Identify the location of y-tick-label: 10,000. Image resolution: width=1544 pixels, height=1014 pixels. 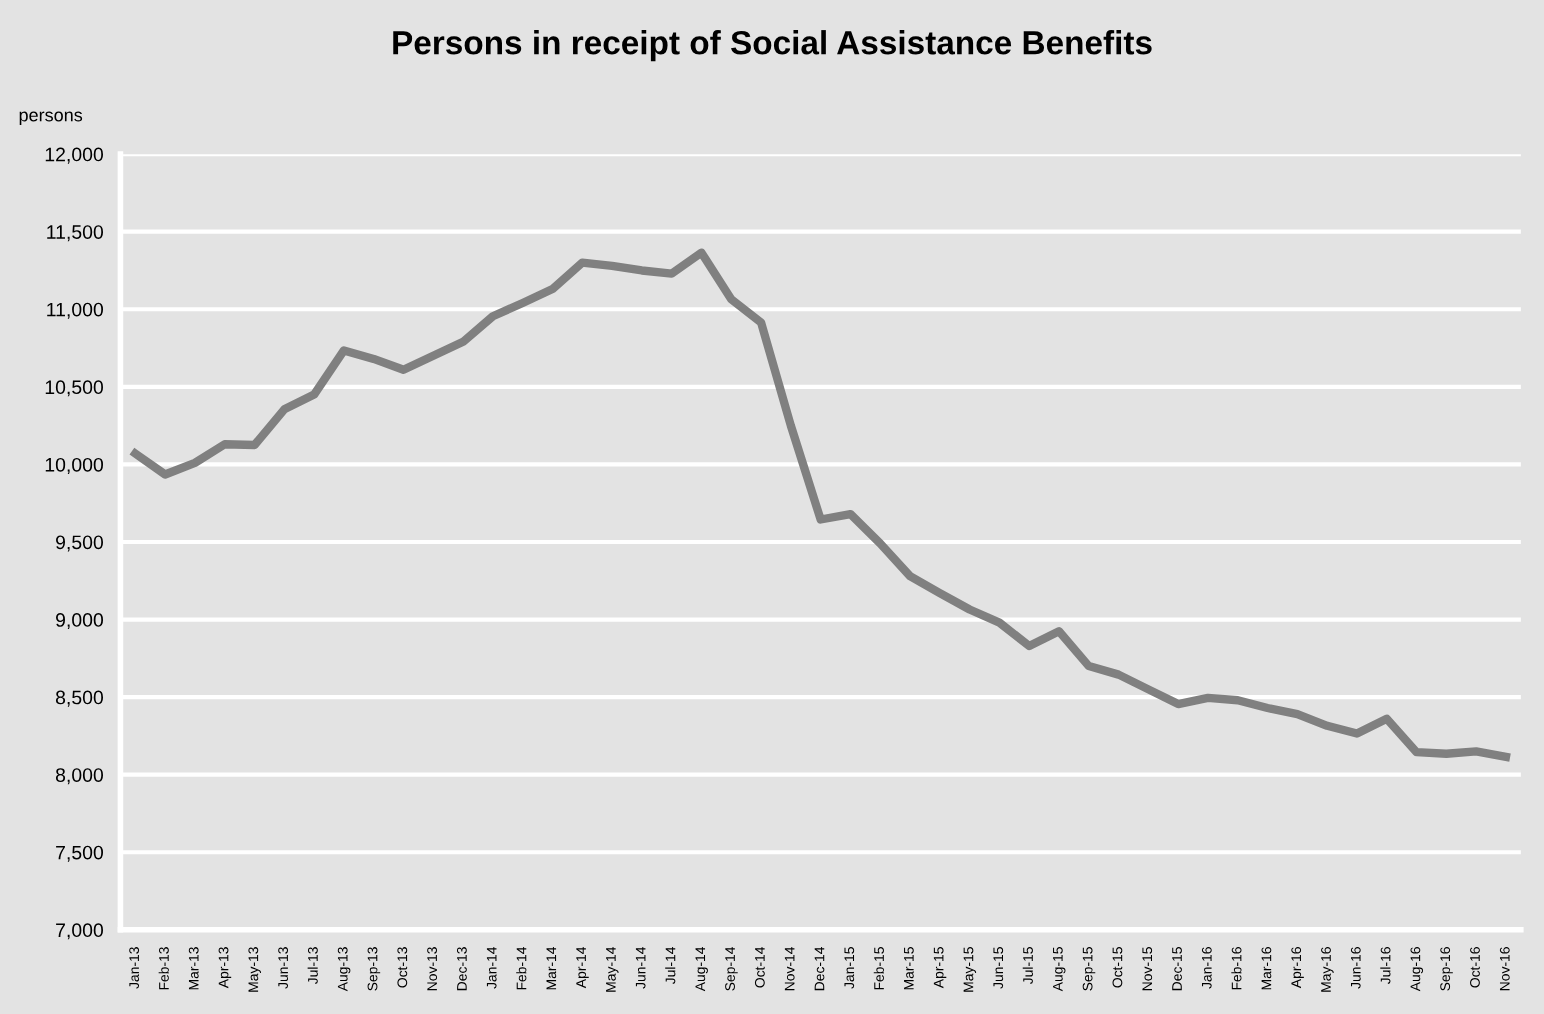
(74, 465).